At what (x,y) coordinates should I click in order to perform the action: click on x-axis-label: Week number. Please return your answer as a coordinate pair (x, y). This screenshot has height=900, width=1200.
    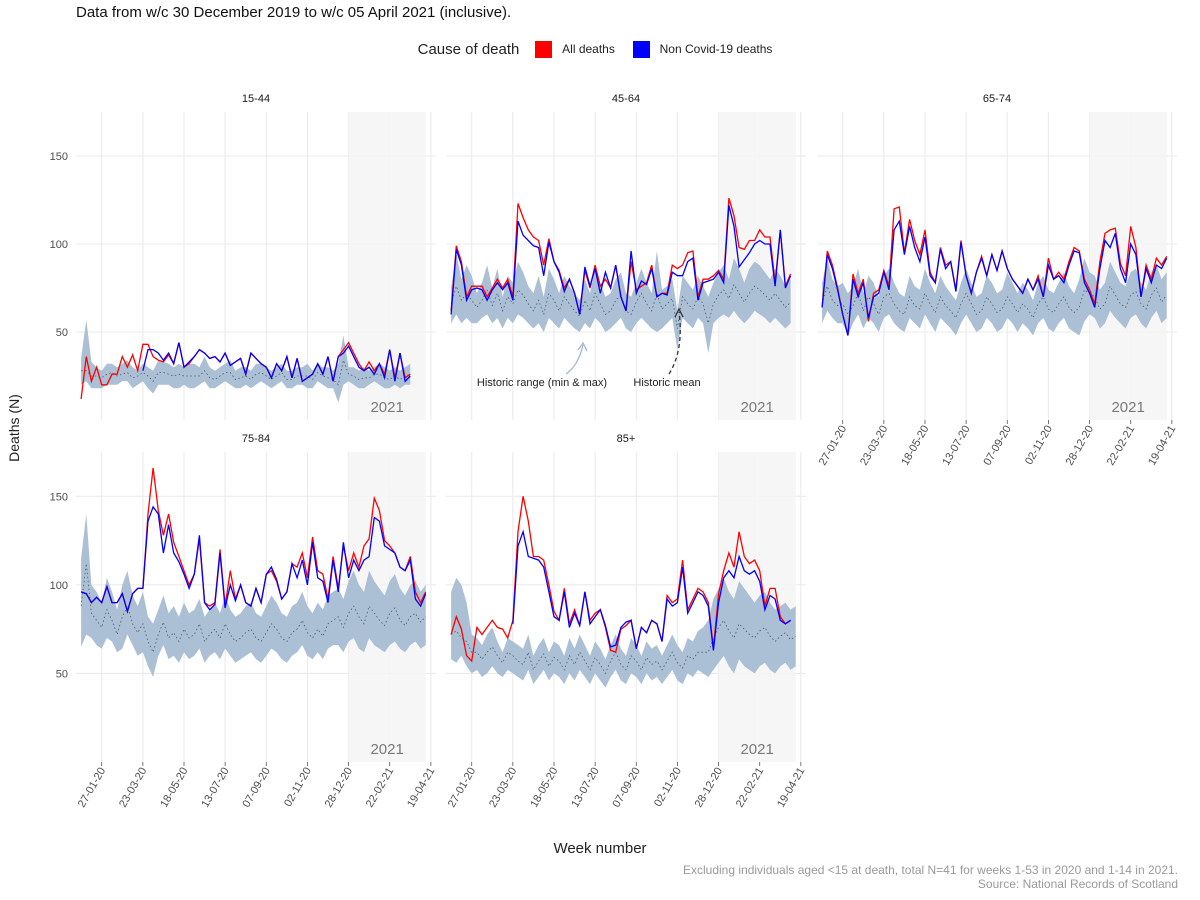
    Looking at the image, I should click on (600, 848).